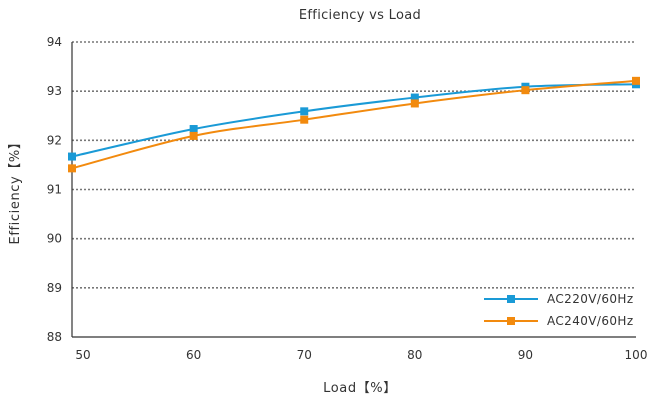 The height and width of the screenshot is (403, 647). Describe the element at coordinates (590, 299) in the screenshot. I see `legend-label-1: AC220V/60Hz` at that location.